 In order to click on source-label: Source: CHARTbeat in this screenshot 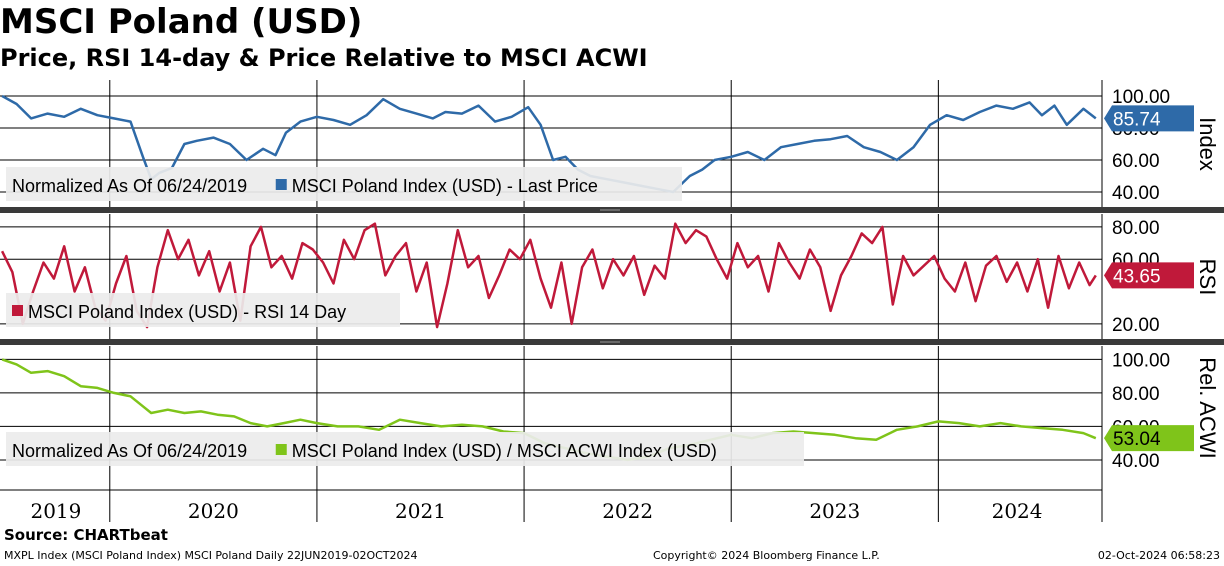, I will do `click(86, 535)`.